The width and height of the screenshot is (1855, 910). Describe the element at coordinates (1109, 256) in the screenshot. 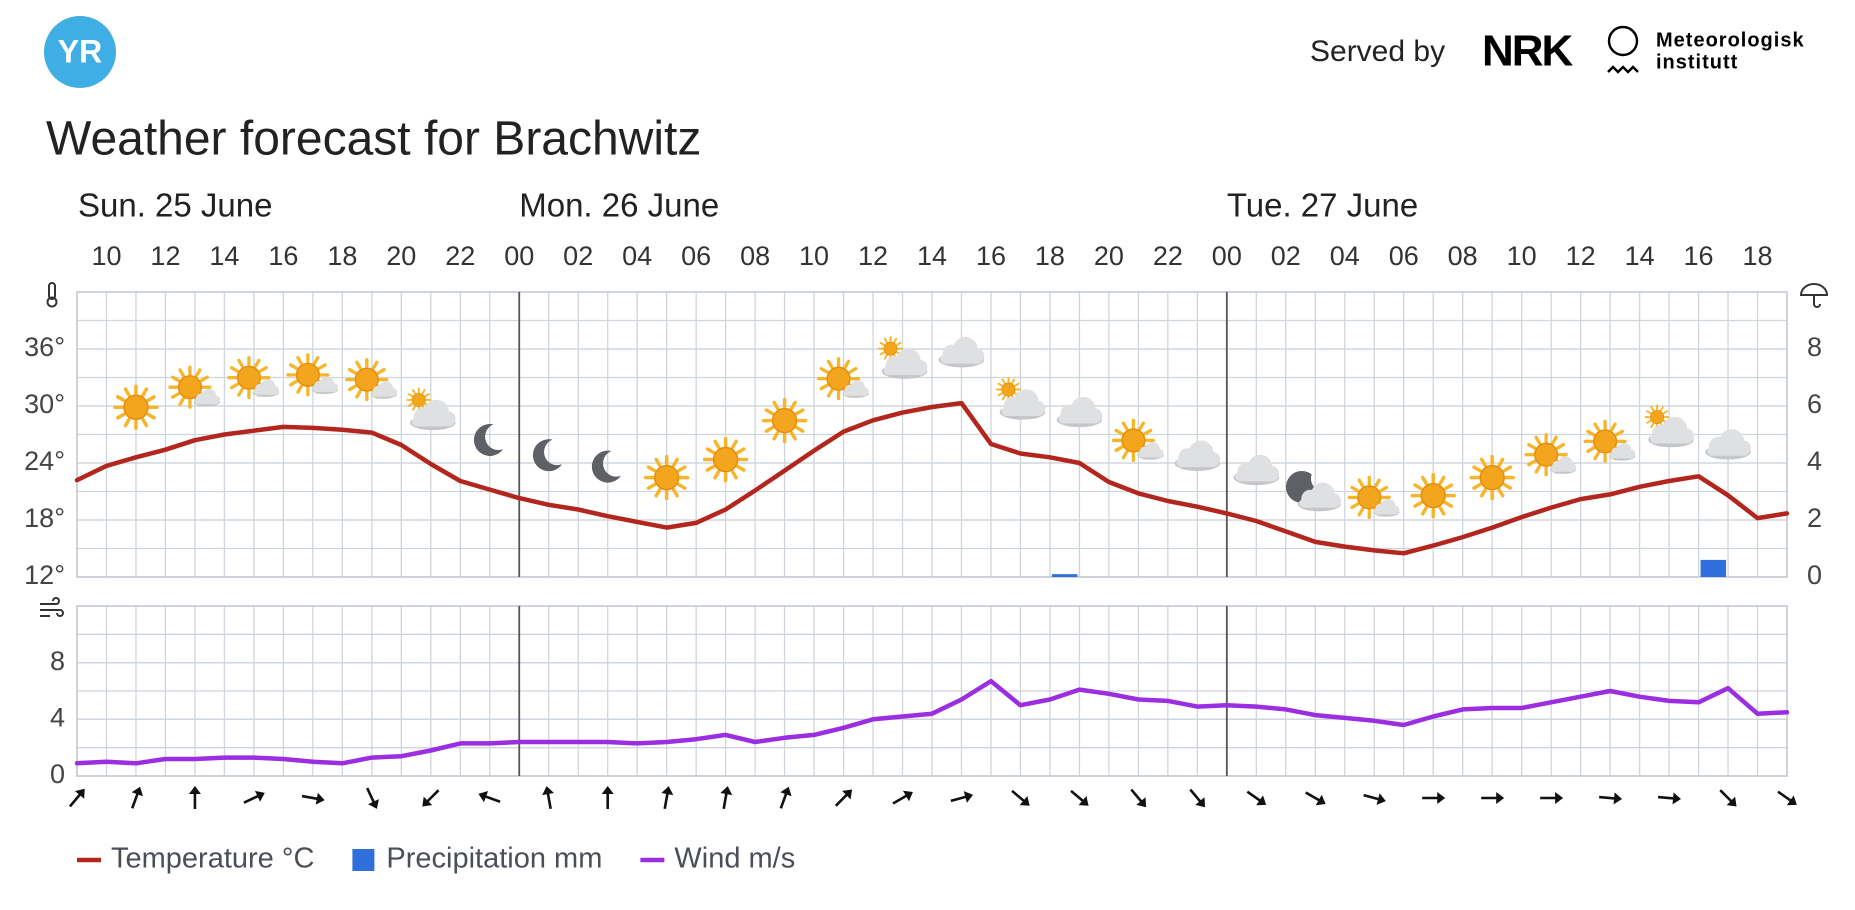

I see `x-tick-label: 20` at that location.